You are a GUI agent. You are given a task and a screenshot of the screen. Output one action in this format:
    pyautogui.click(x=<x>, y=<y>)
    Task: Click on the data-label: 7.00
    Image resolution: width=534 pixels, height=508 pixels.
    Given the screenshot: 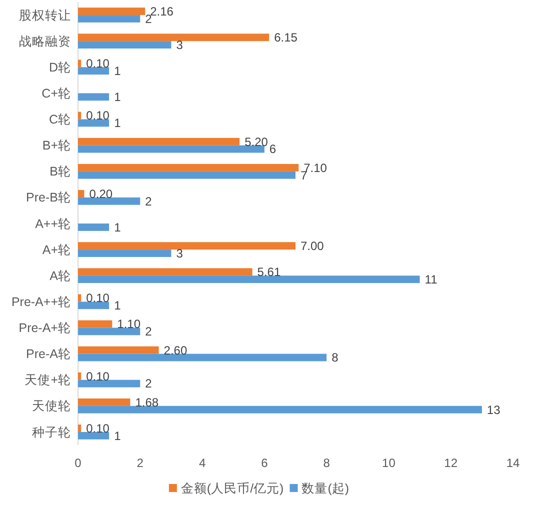 What is the action you would take?
    pyautogui.click(x=312, y=246)
    